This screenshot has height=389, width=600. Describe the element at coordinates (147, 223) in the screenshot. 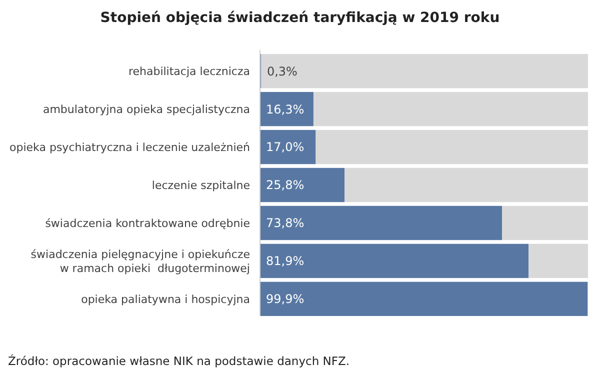

I see `y-tick-label: świadczenia kontraktowane odrębnie` at that location.